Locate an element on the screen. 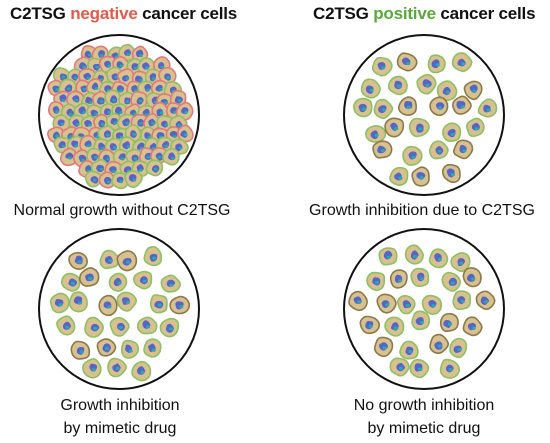 This screenshot has width=550, height=443. caption-line: Normal growth without C2TSG is located at coordinates (122, 210).